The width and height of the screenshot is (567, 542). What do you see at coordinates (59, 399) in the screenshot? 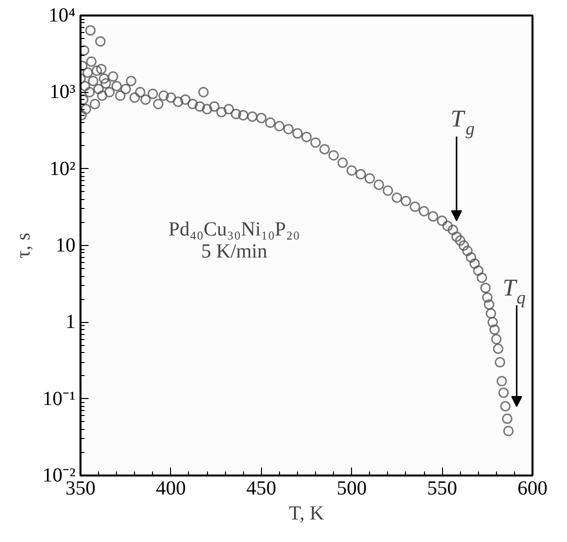
I see `y-tick-label: 10⁻¹` at bounding box center [59, 399].